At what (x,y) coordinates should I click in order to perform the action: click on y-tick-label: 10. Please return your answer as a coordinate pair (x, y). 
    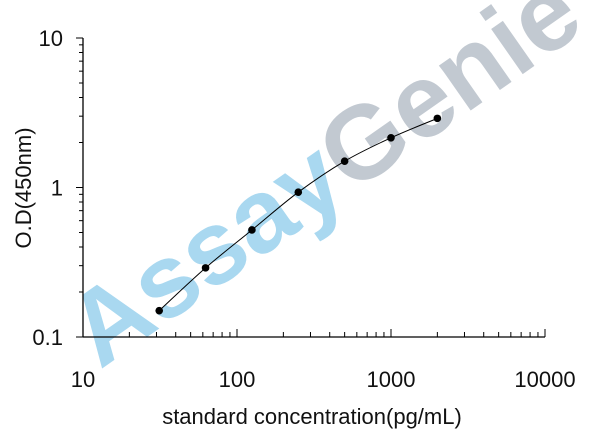
    Looking at the image, I should click on (51, 38).